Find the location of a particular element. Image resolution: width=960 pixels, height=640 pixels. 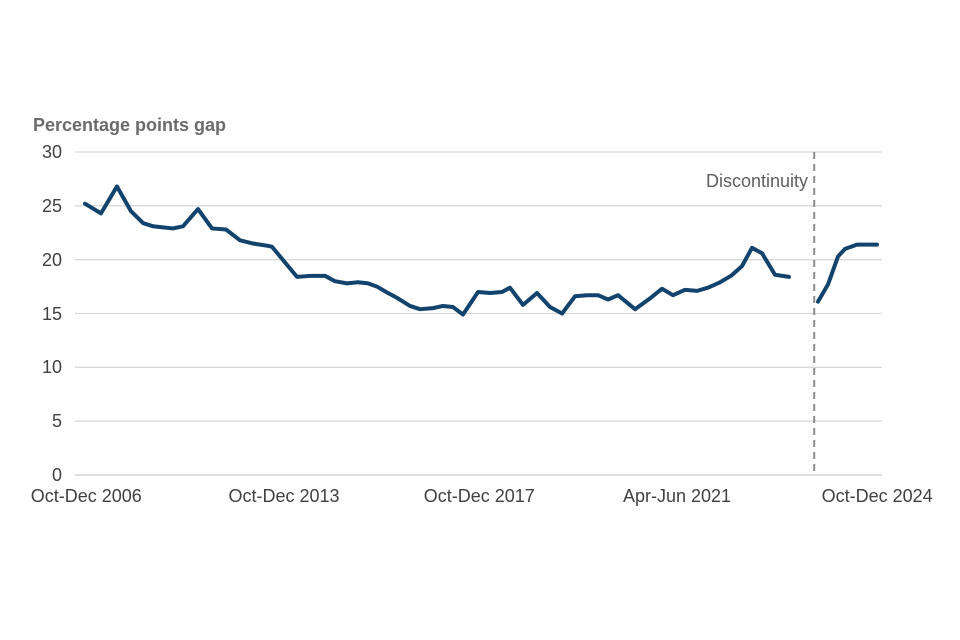

x-tick-label: Apr-Jun 2021 is located at coordinates (677, 496).